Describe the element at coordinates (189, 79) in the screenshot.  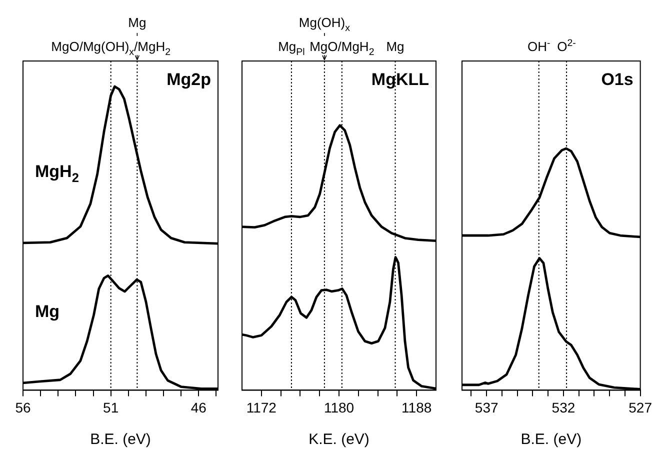
I see `chart-title: Mg2p` at that location.